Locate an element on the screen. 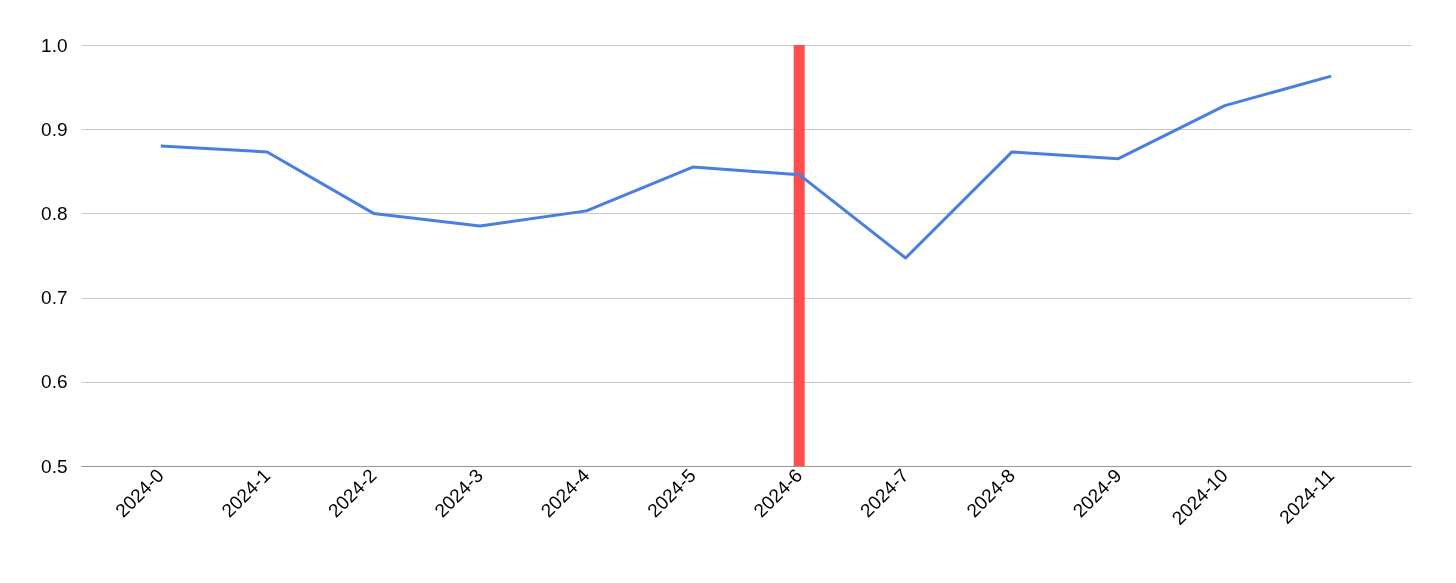  y-tick-label: 0.7 is located at coordinates (54, 298).